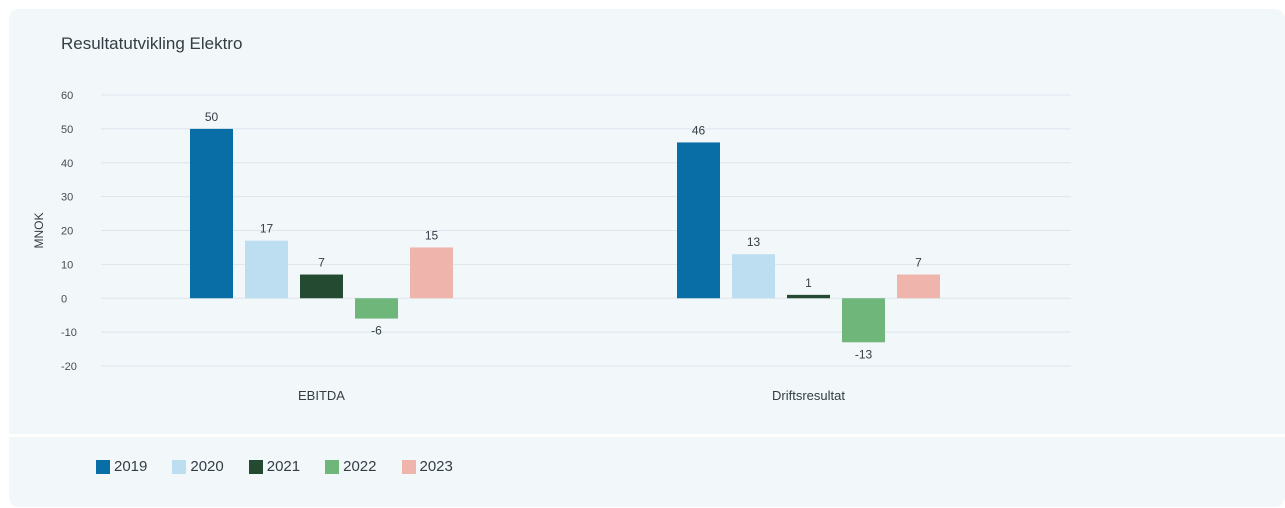  Describe the element at coordinates (753, 276) in the screenshot. I see `bar-driftsresultat-2020` at that location.